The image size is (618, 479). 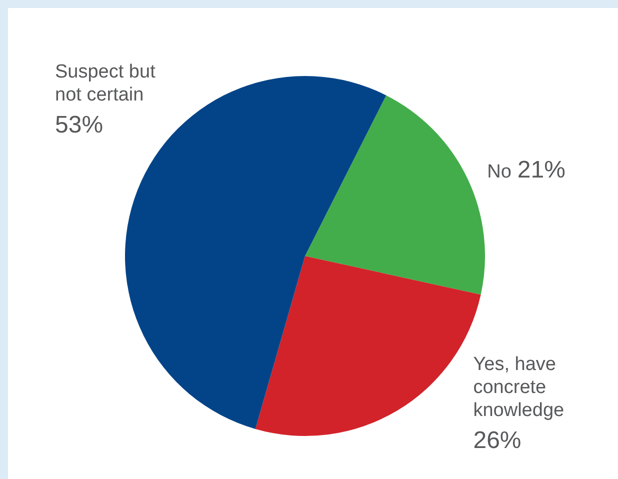 What do you see at coordinates (518, 388) in the screenshot?
I see `slice-label: Yes, have concrete knowledge` at bounding box center [518, 388].